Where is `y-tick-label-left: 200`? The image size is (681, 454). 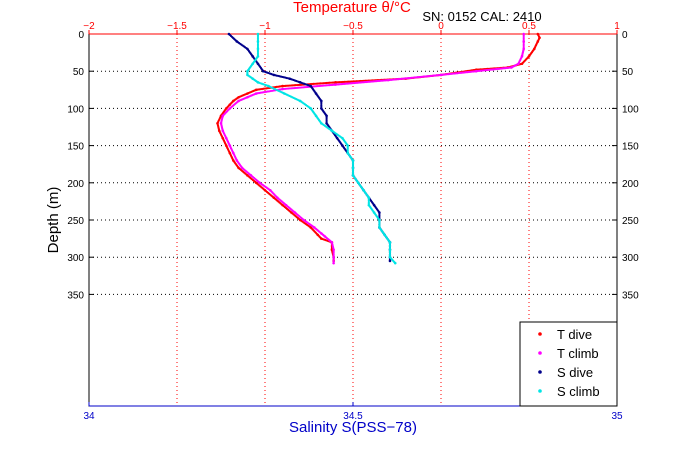
y-tick-label-left: 200 is located at coordinates (75, 184).